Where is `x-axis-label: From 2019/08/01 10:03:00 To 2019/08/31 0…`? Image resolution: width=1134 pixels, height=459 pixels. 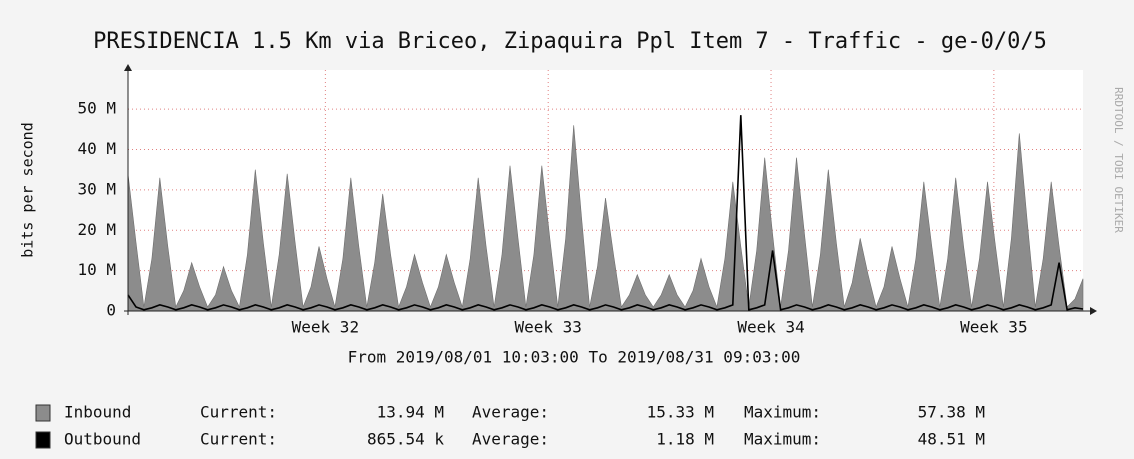 x-axis-label: From 2019/08/01 10:03:00 To 2019/08/31 0… is located at coordinates (574, 357).